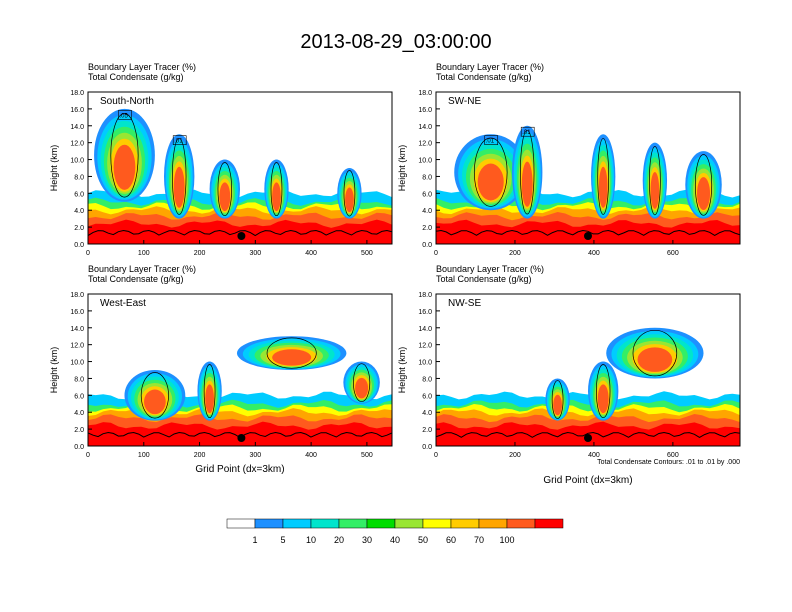  I want to click on colorbar: 1 5 10 20 30 40 50 60 70 100, so click(395, 531).